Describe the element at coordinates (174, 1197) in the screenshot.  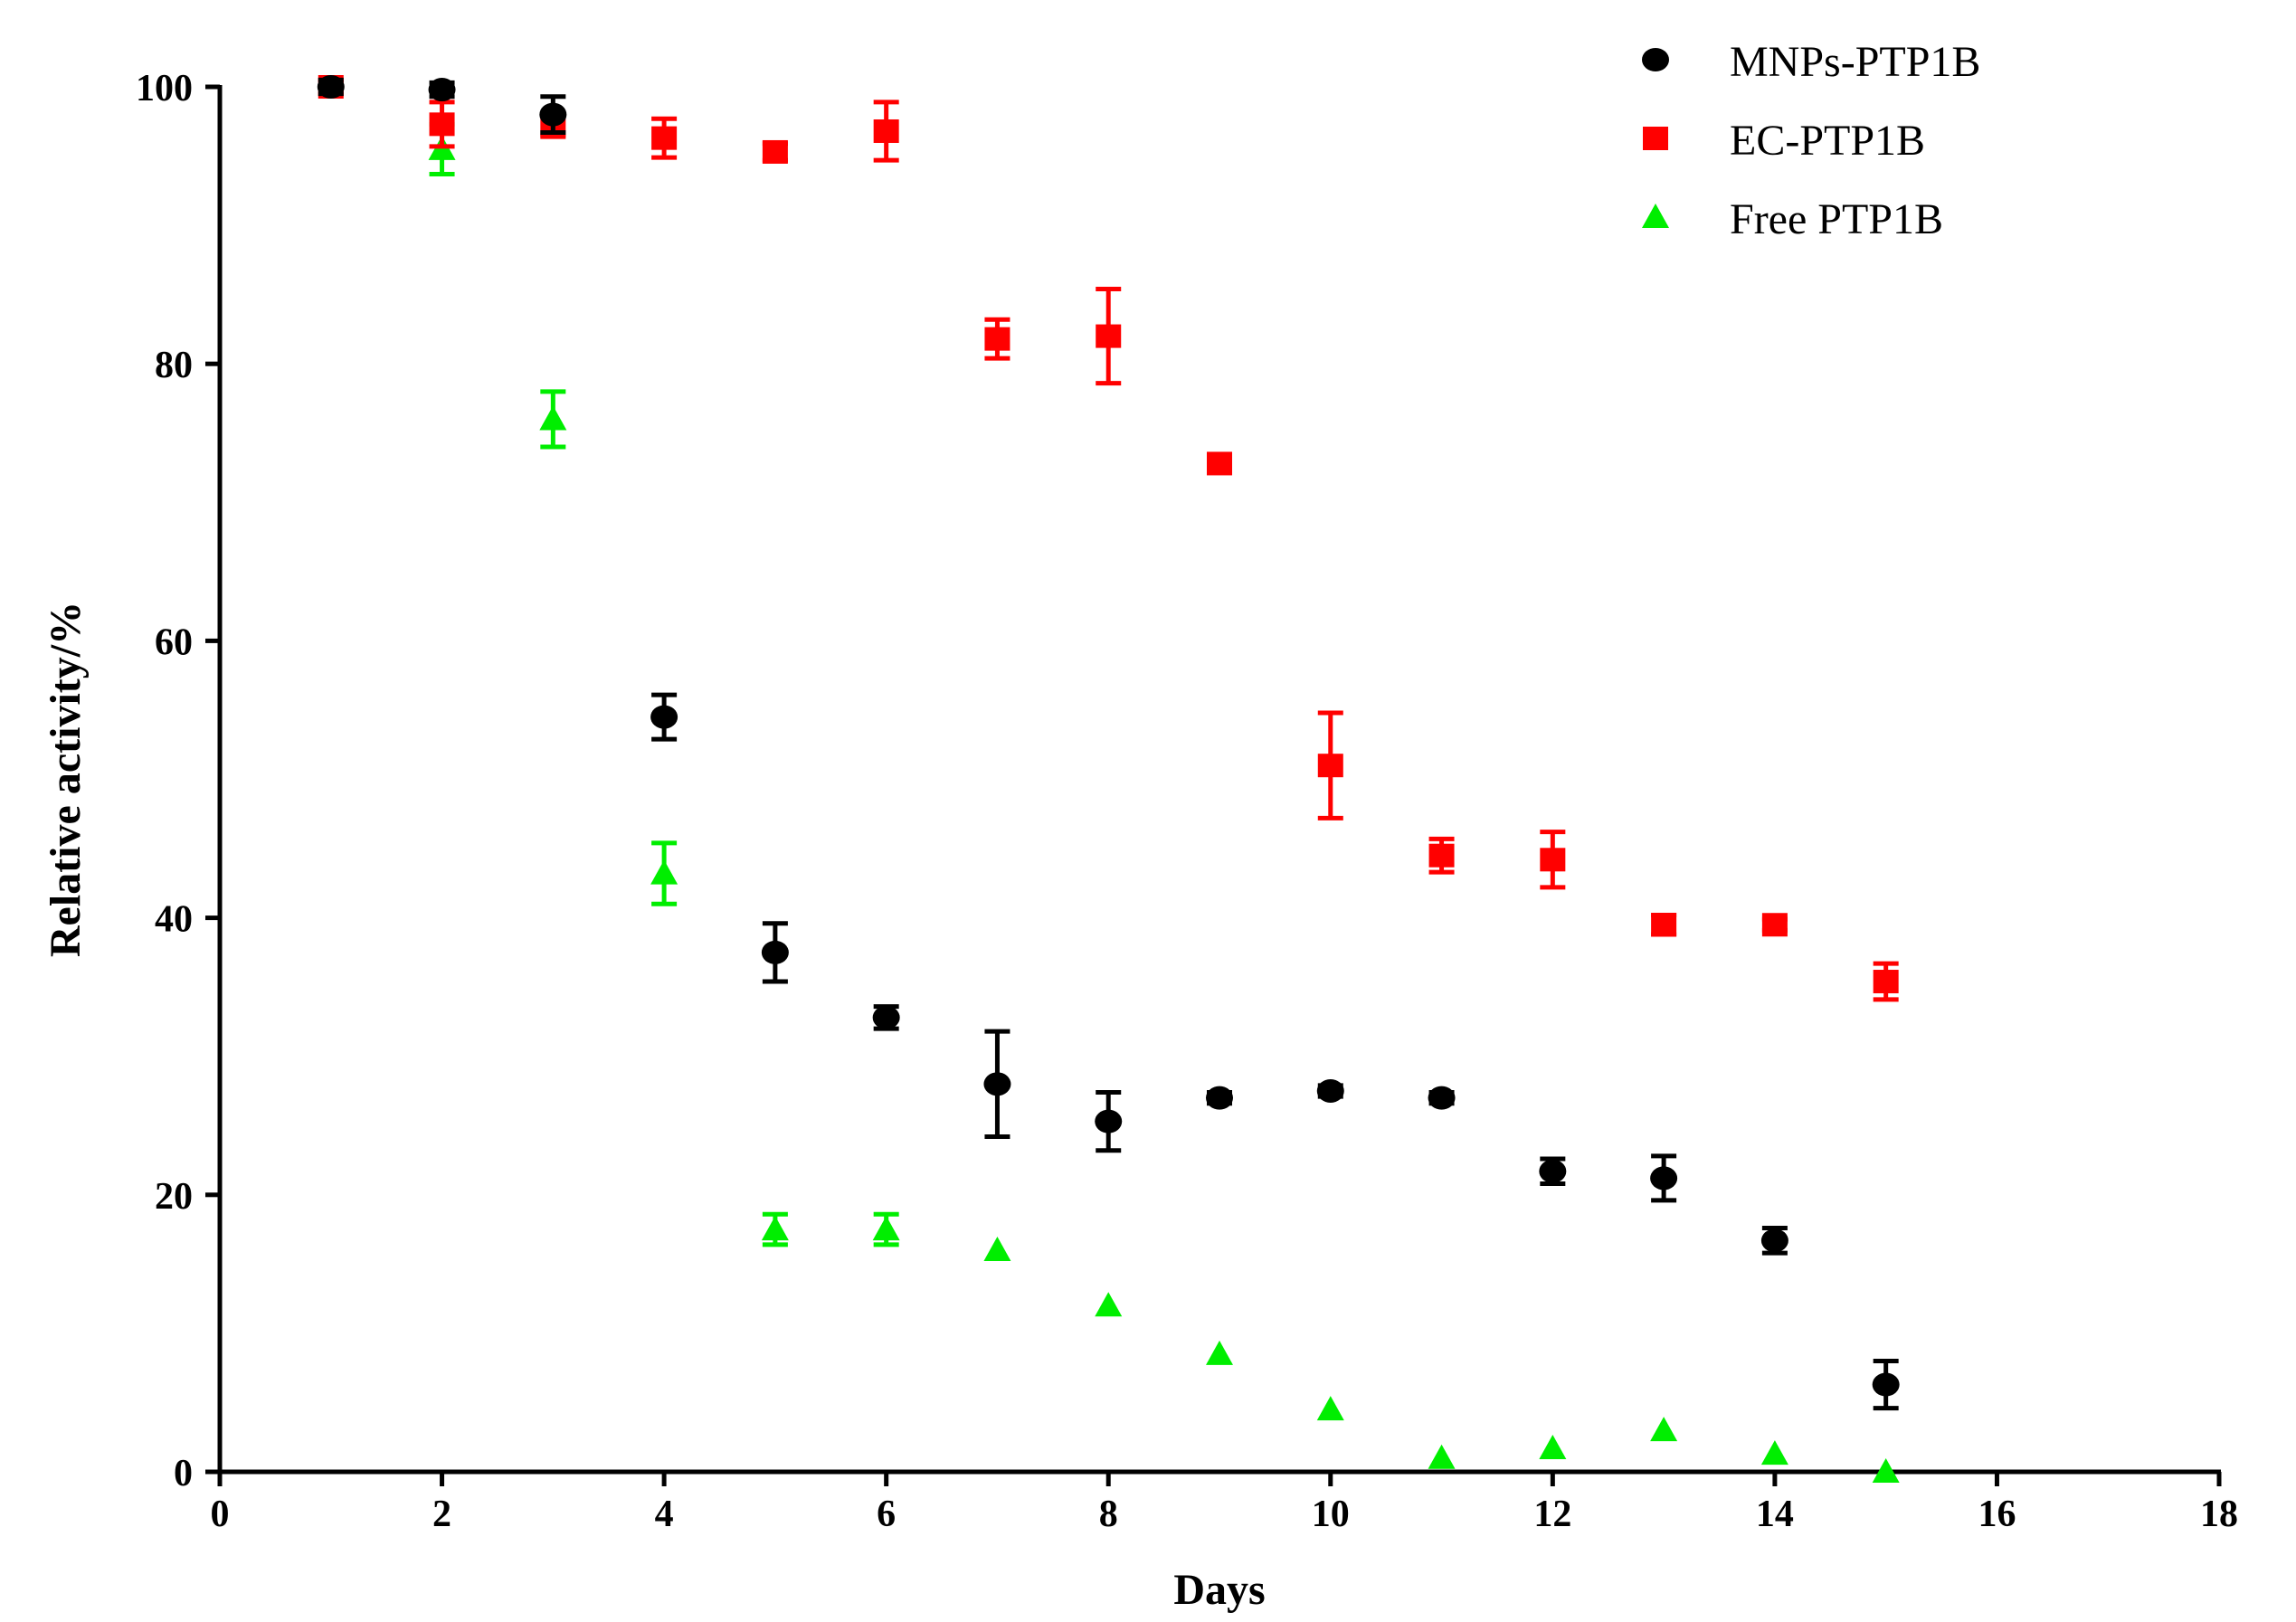
I see `y-tick-label: 20` at that location.